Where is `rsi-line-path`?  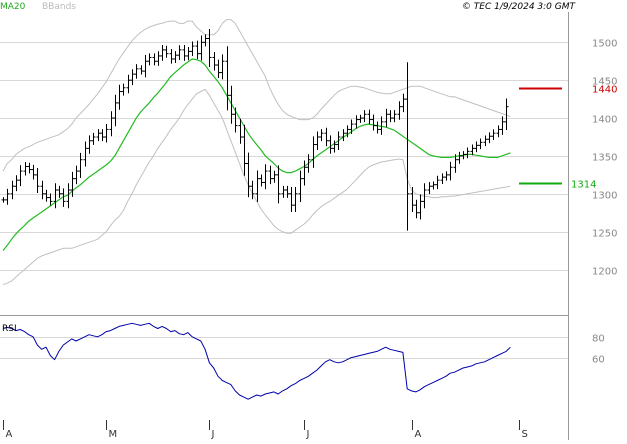 rsi-line-path is located at coordinates (256, 361).